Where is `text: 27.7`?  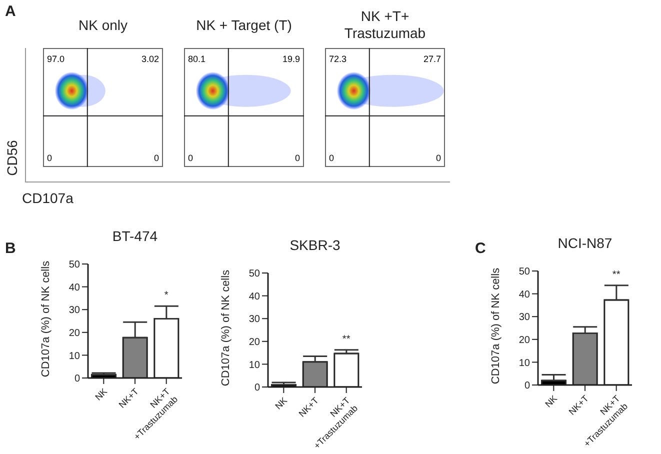
text: 27.7 is located at coordinates (432, 59).